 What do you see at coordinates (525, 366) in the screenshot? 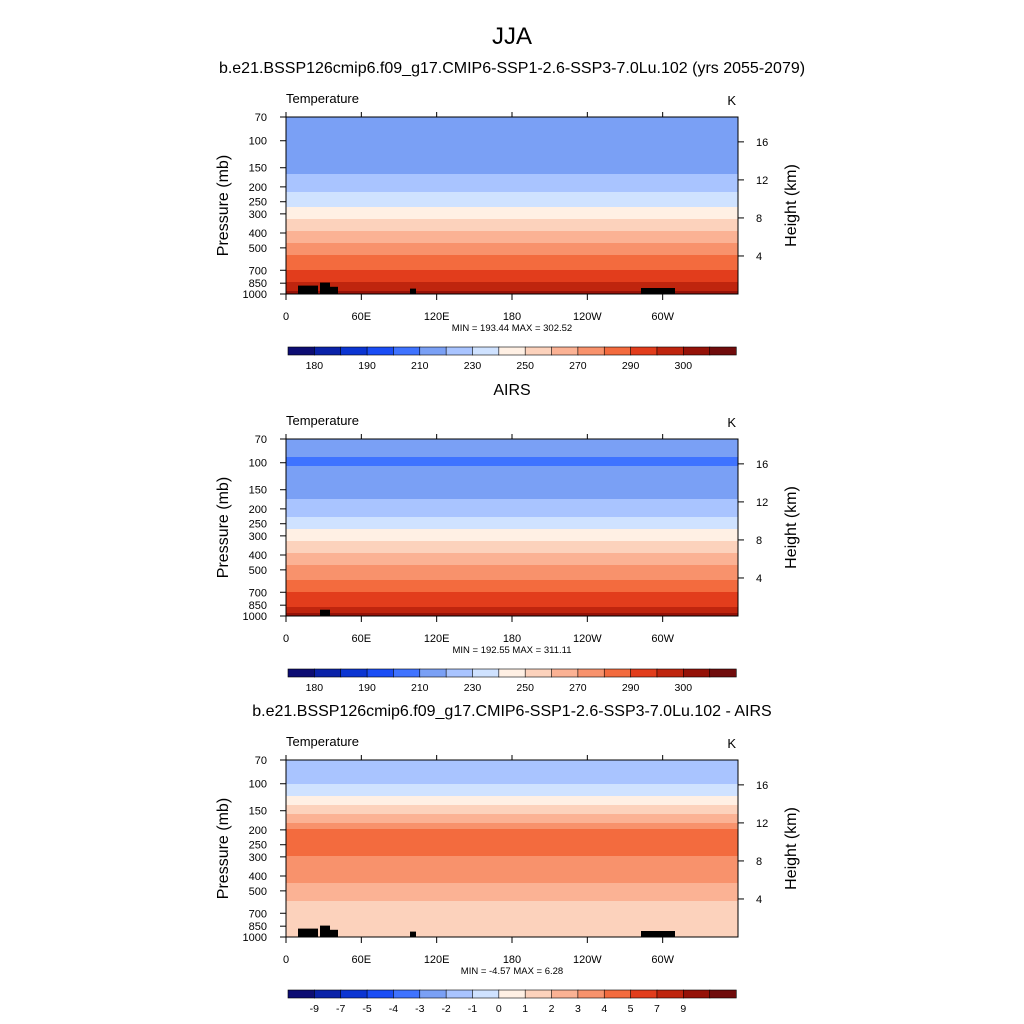
I see `colorbar-label: 250` at bounding box center [525, 366].